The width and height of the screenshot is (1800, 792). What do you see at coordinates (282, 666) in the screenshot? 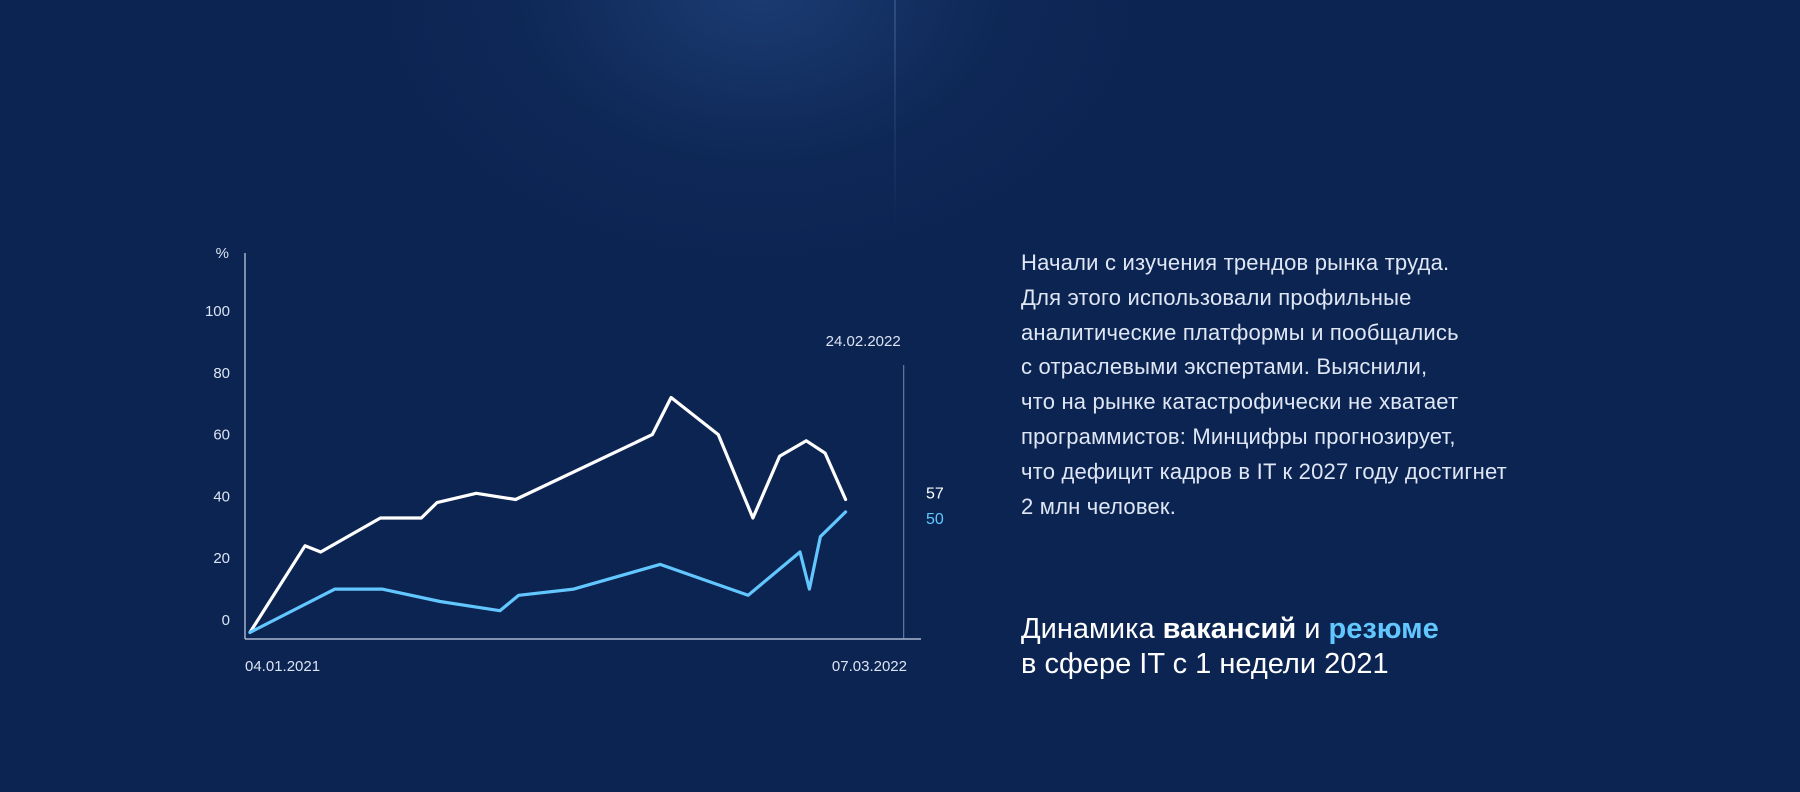
I see `x-label-start: 04.01.2021` at bounding box center [282, 666].